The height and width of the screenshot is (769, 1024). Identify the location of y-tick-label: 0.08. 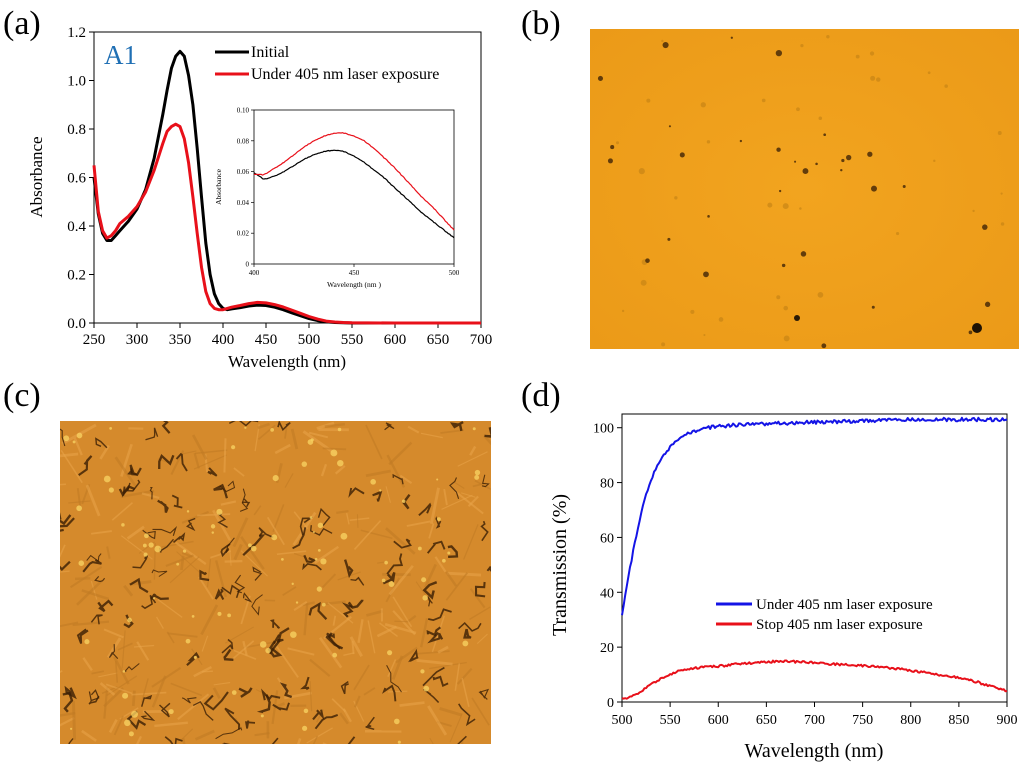
(243, 141).